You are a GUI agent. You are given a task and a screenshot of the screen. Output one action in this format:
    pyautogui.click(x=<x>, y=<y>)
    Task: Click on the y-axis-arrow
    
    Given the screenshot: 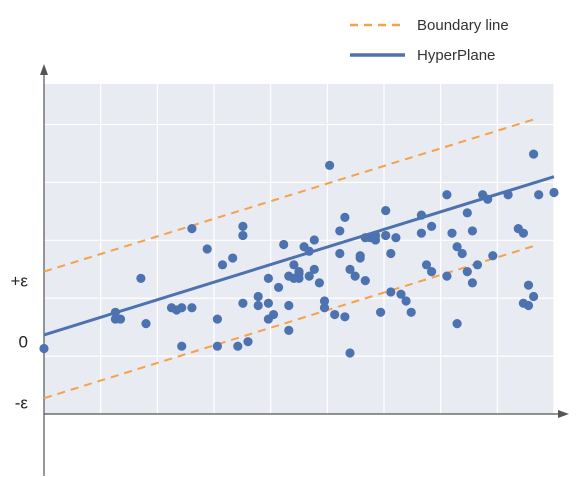 What is the action you would take?
    pyautogui.click(x=44, y=69)
    